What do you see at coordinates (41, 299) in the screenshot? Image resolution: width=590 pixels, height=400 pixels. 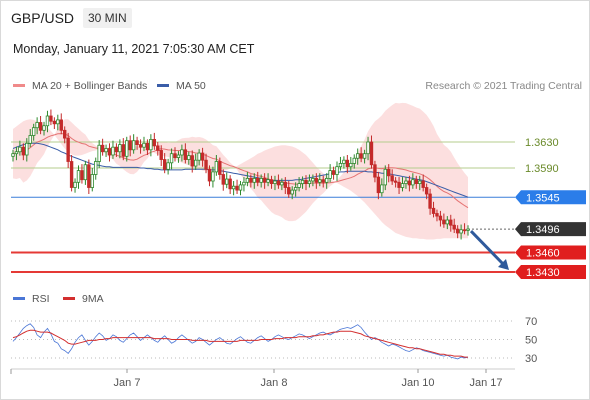 I see `legend-label-rsi: RSI` at bounding box center [41, 299].